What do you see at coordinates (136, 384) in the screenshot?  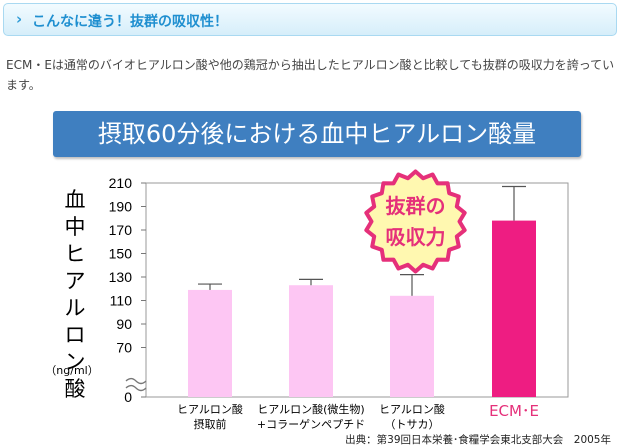 I see `axis-break-mark` at bounding box center [136, 384].